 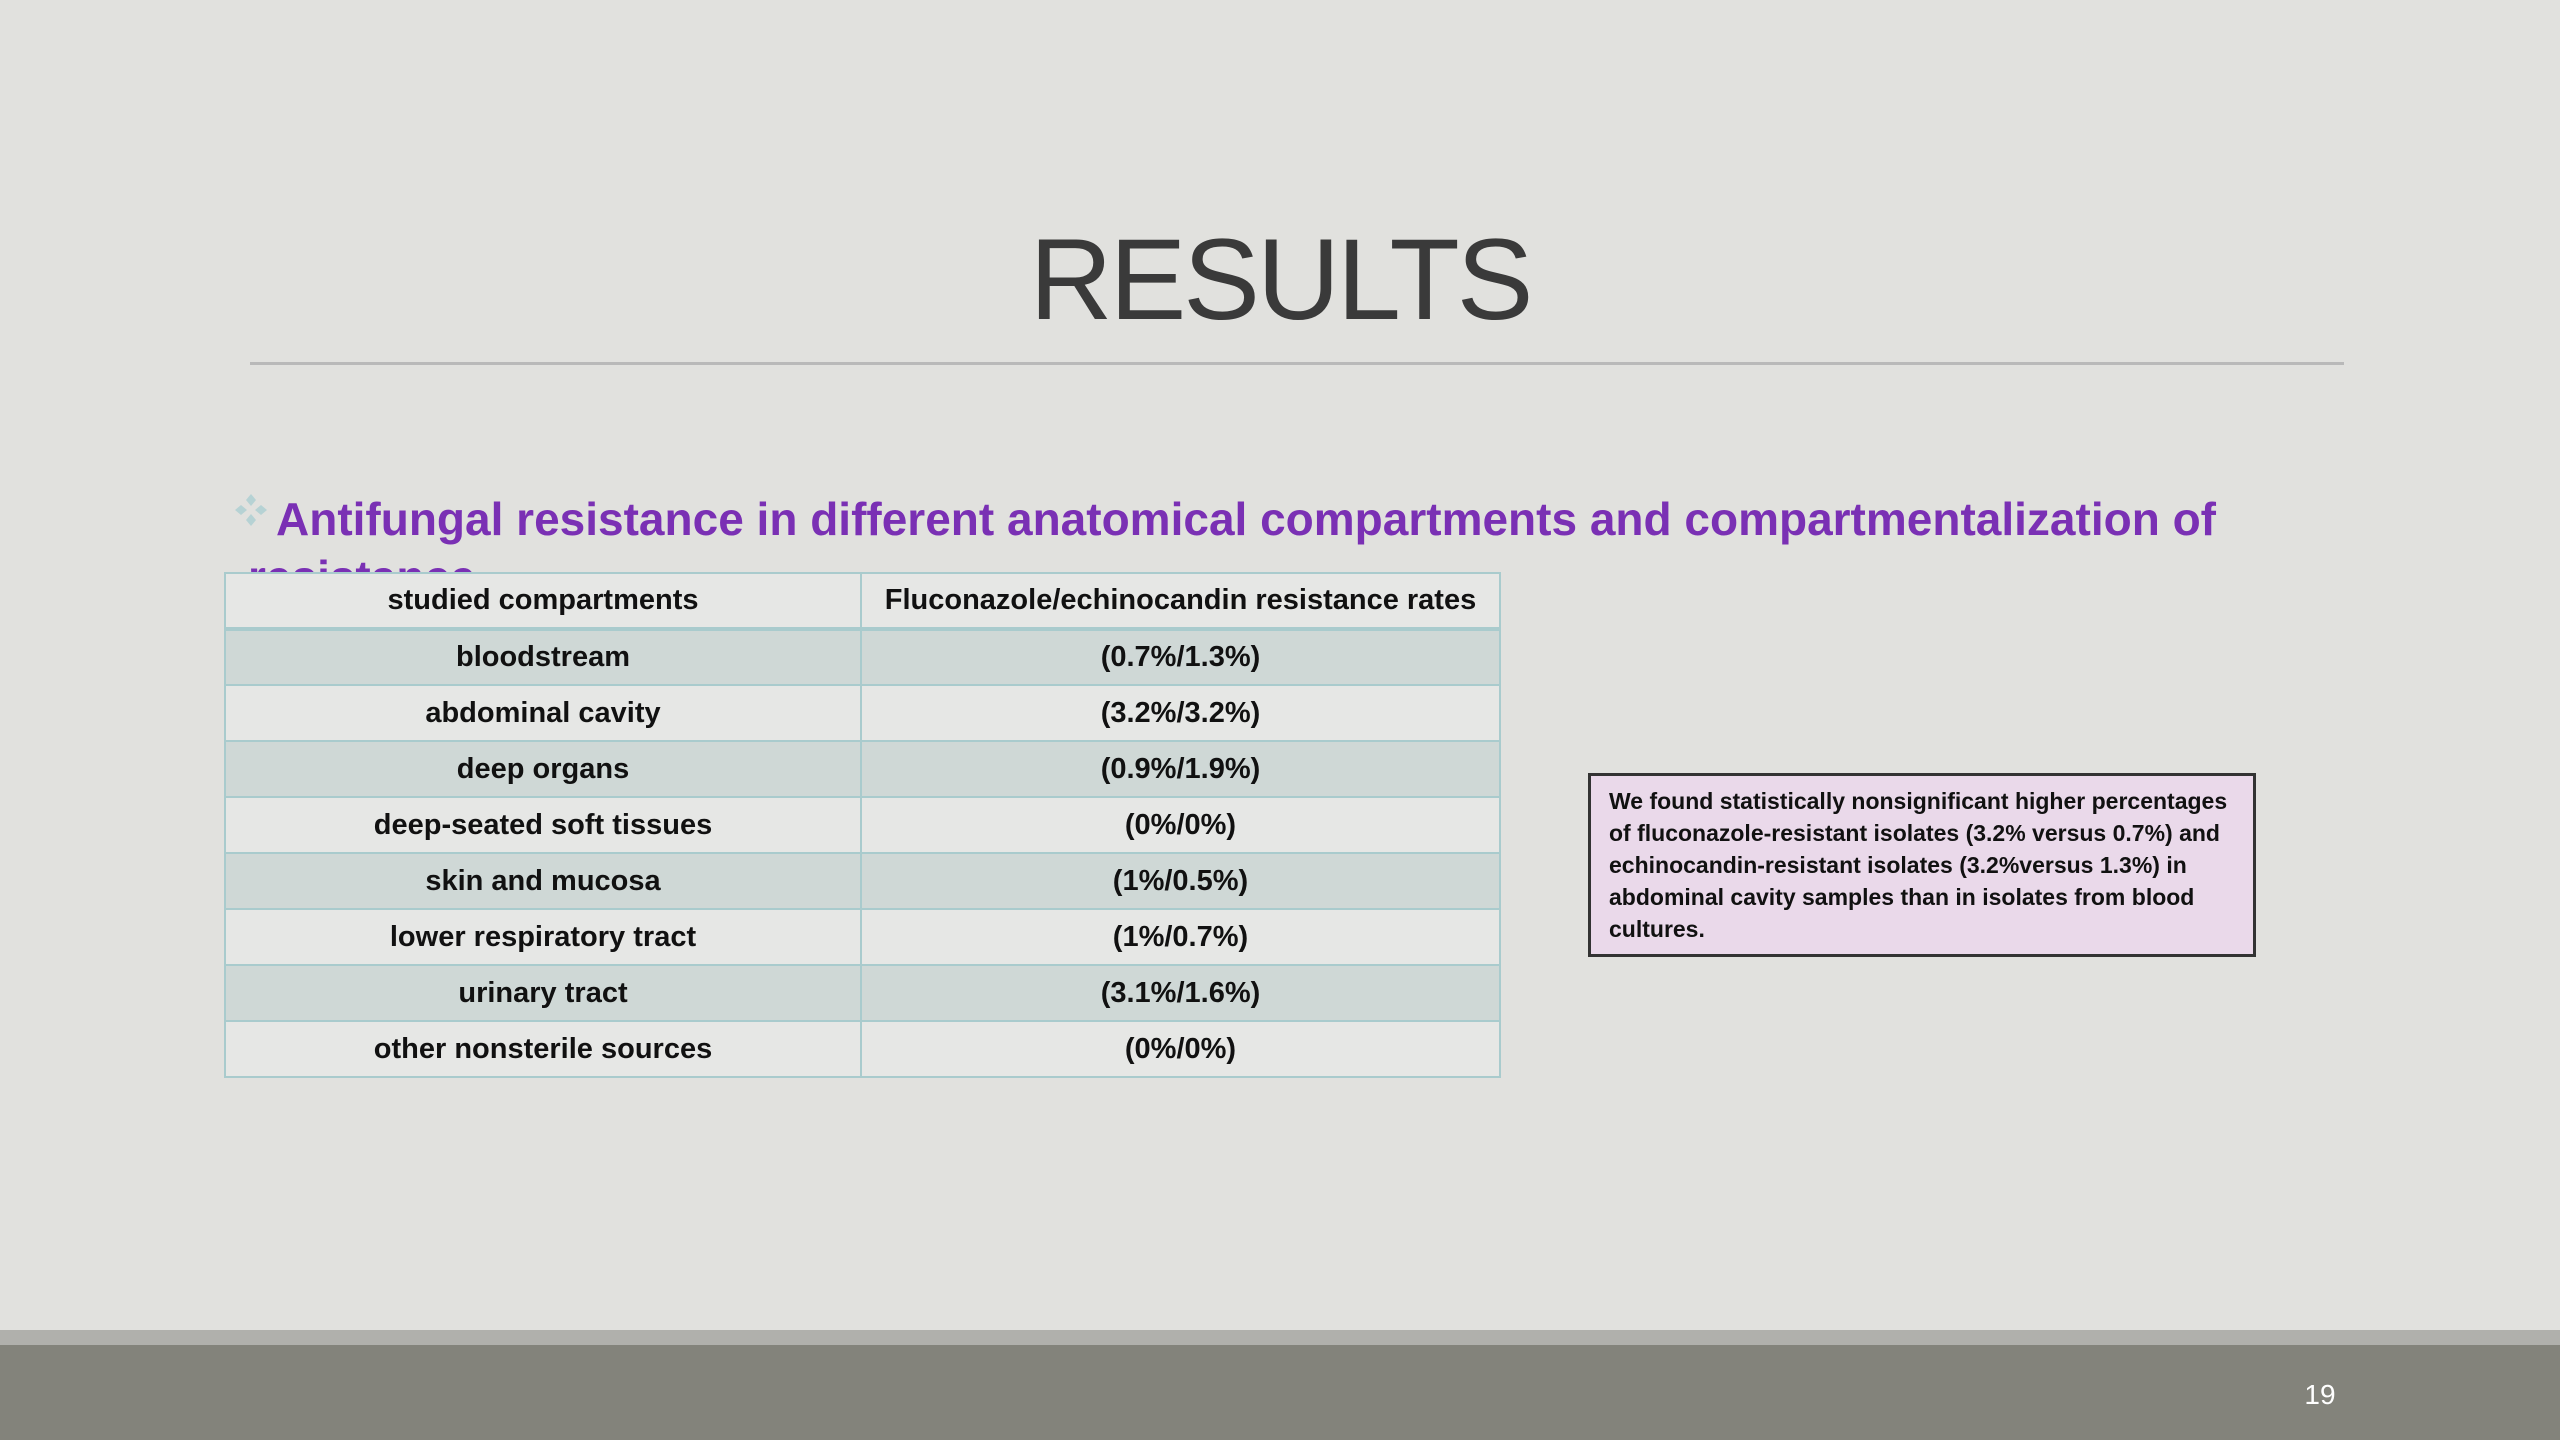 I want to click on table-row: abdominal cavity (3.2%/3.2%), so click(x=862, y=713).